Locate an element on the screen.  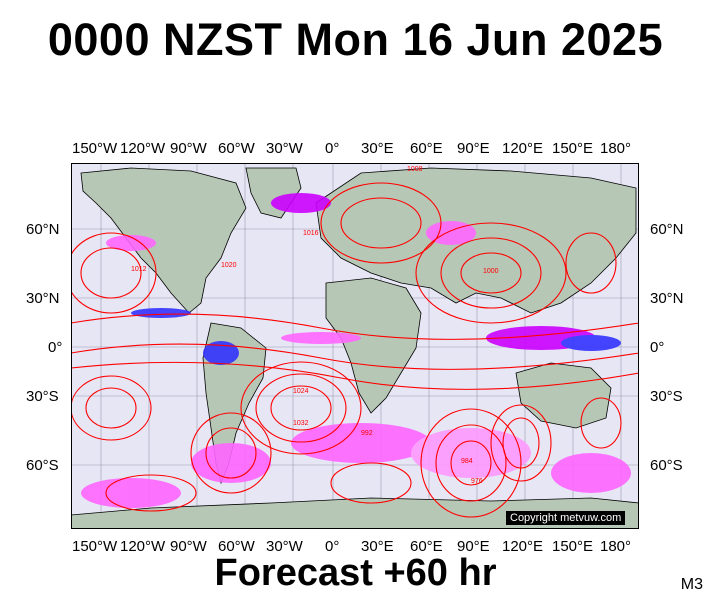
isobar-label: 1032 is located at coordinates (301, 423).